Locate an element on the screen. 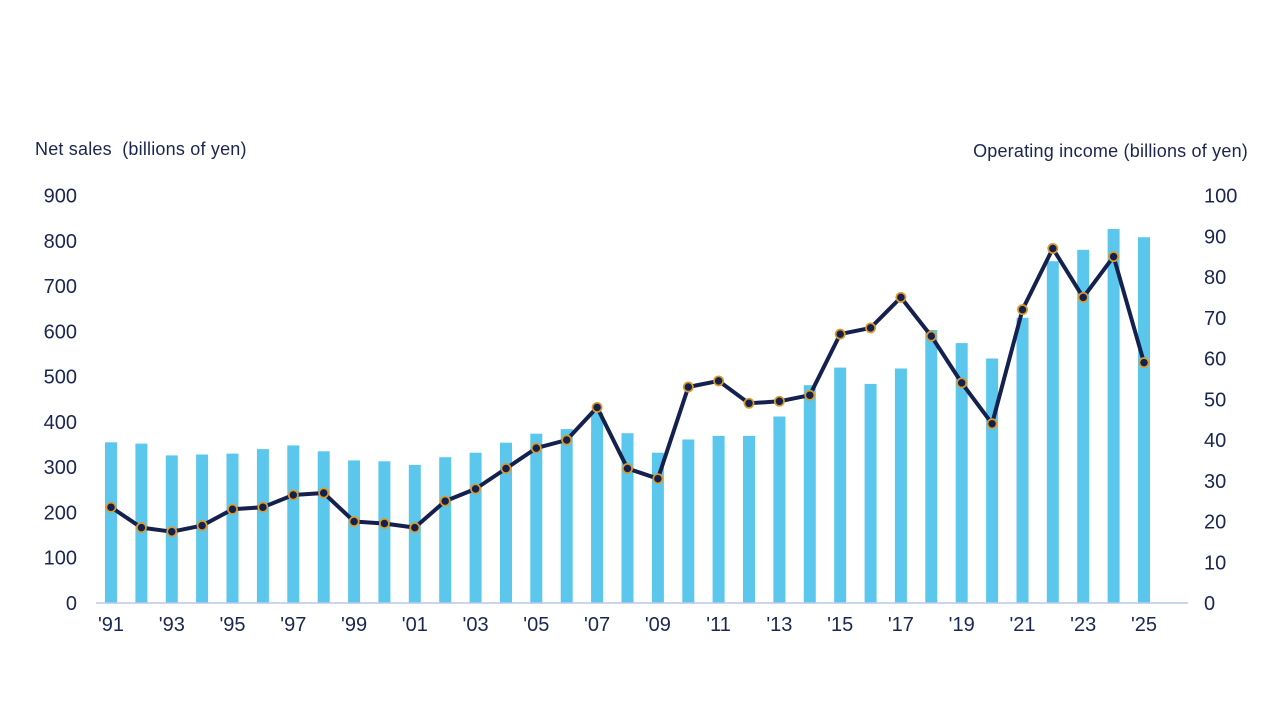  x-axis-tick-label: '17 is located at coordinates (901, 625).